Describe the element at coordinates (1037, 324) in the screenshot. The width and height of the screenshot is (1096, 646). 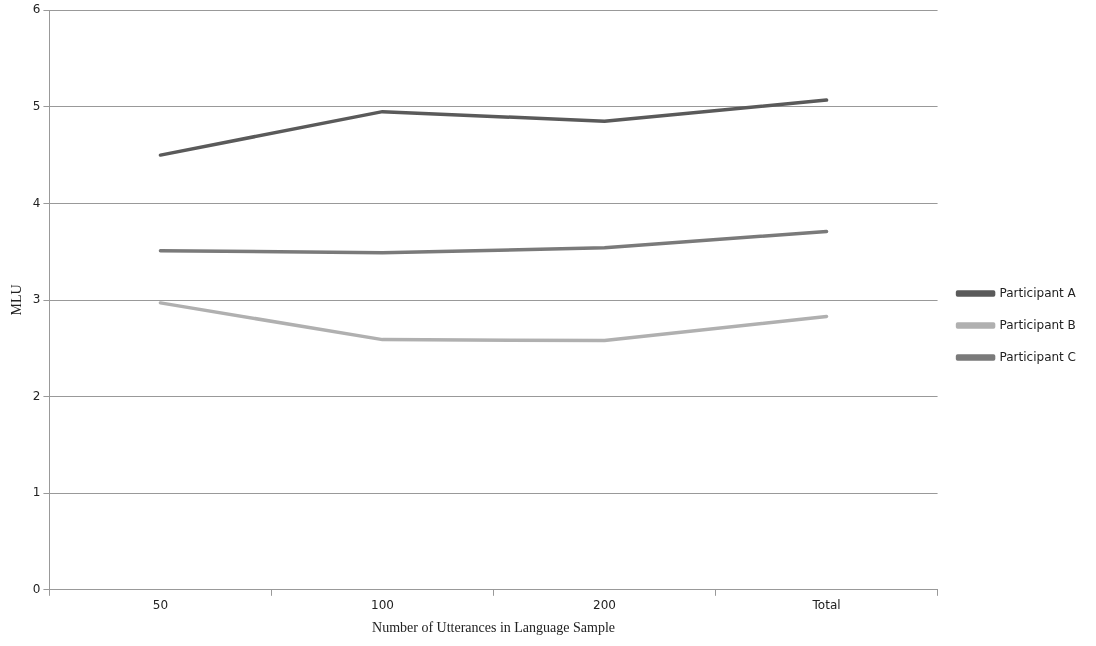
I see `legend-label: Participant B` at that location.